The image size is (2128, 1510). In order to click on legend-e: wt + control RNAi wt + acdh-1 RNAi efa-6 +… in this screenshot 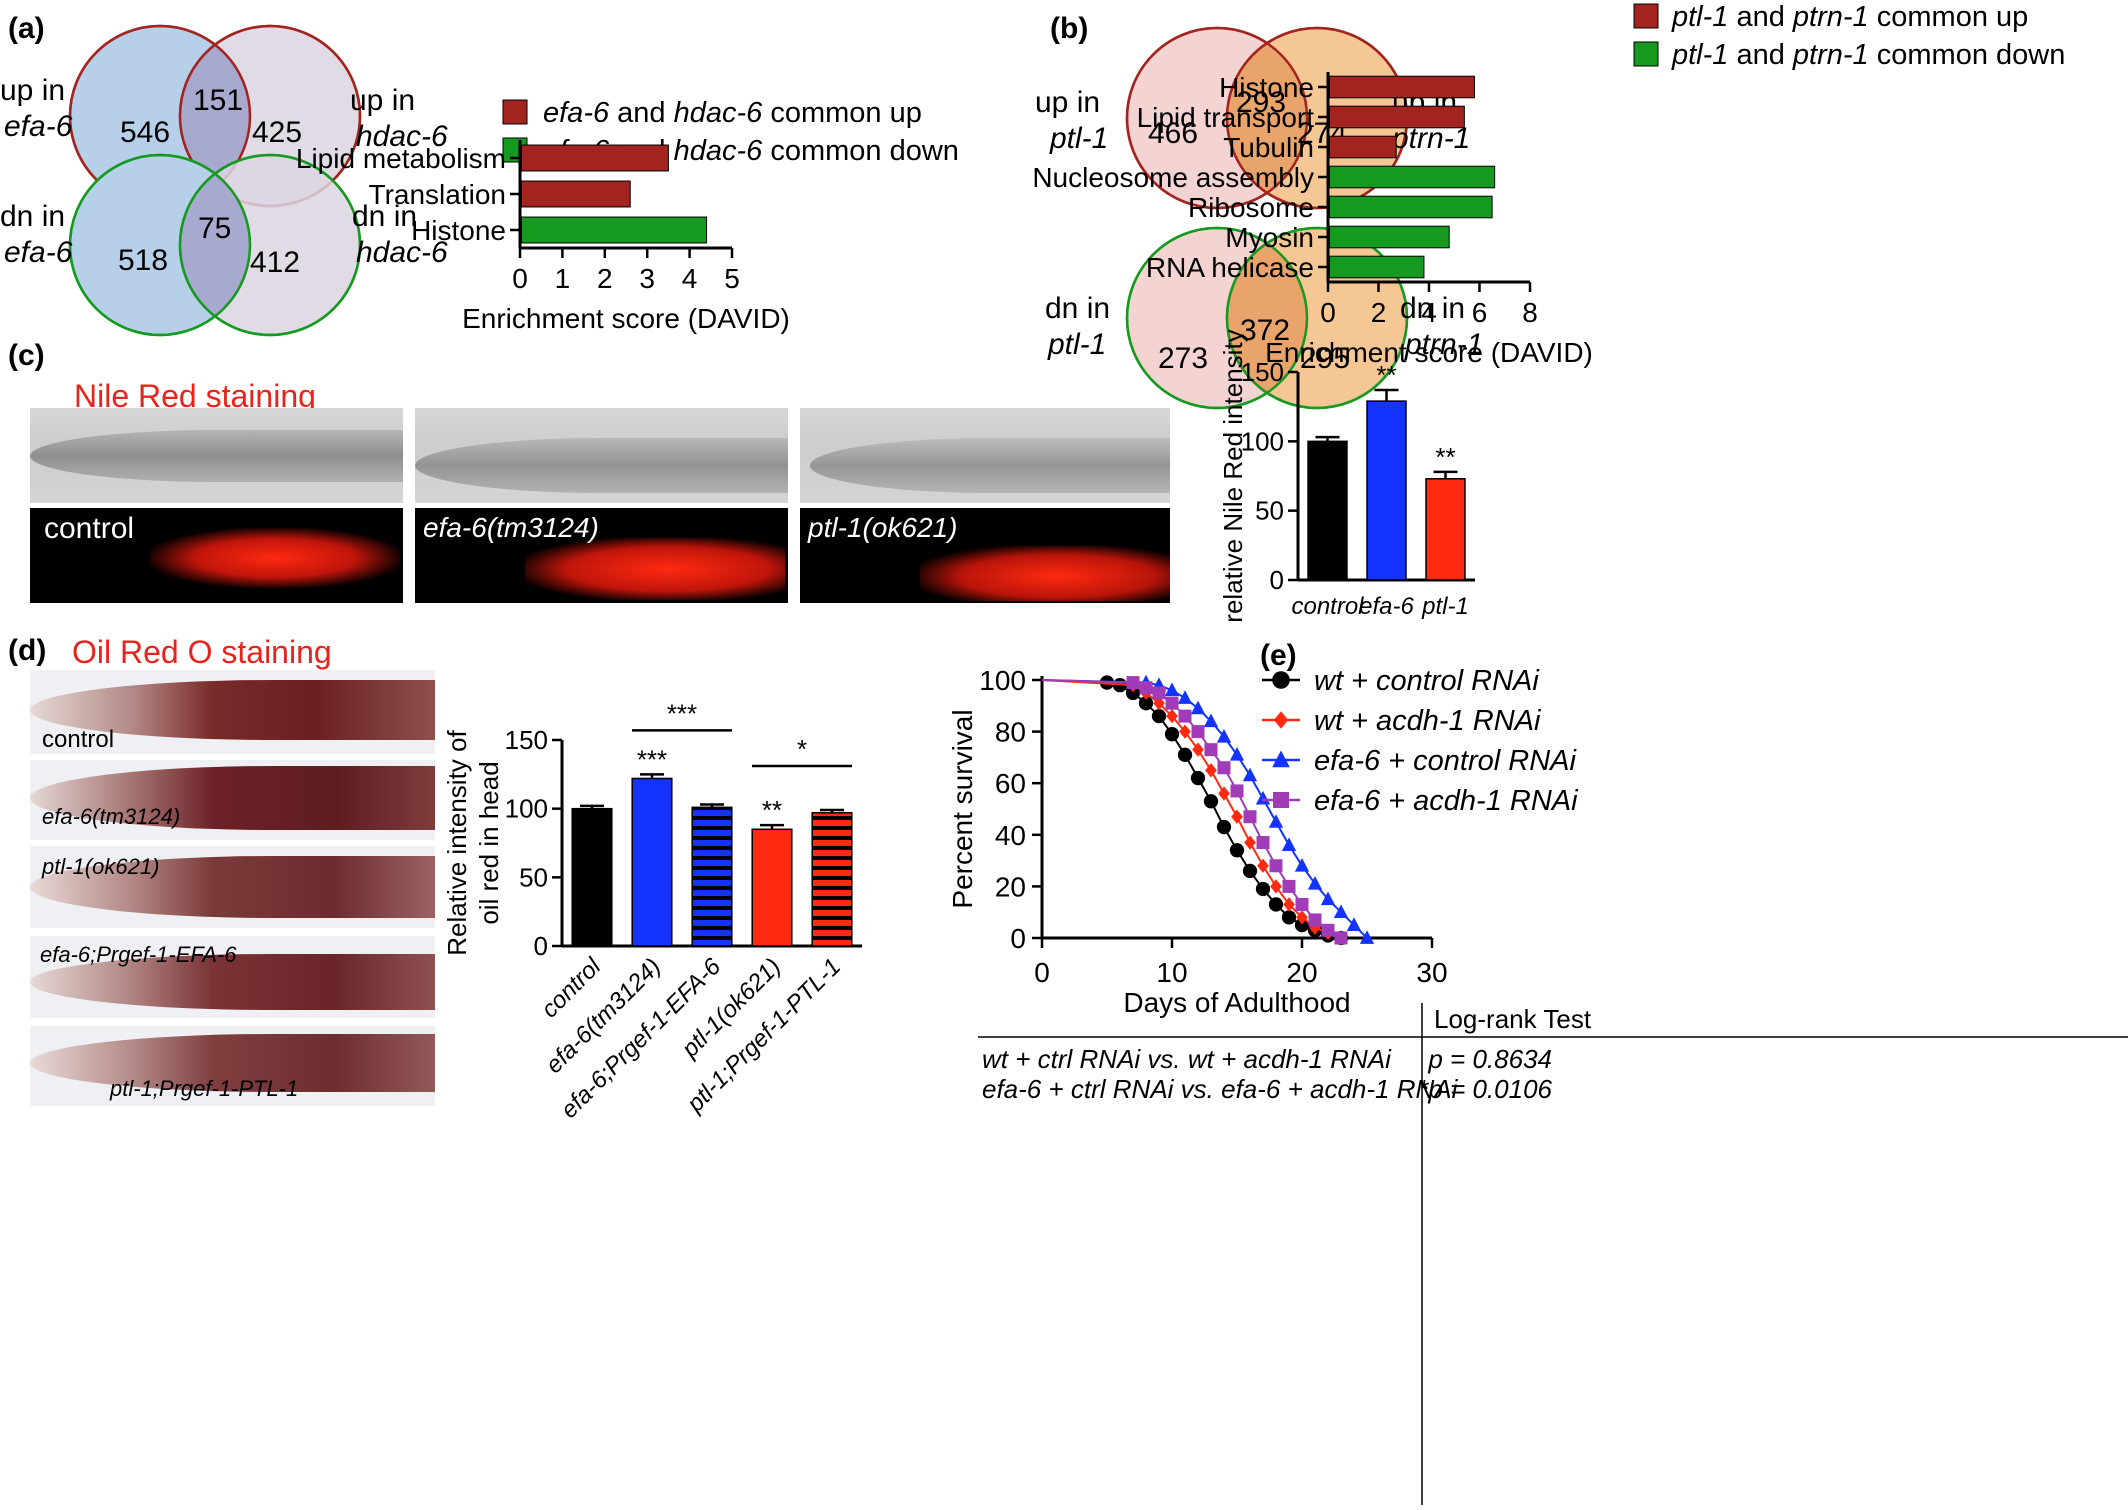, I will do `click(1420, 741)`.